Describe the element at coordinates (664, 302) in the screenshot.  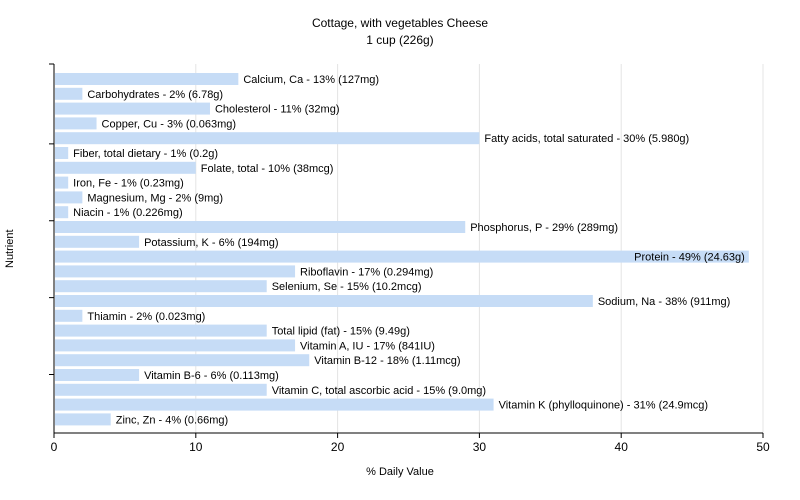
I see `bar-label-15: Sodium, Na - 38% (911mg)` at that location.